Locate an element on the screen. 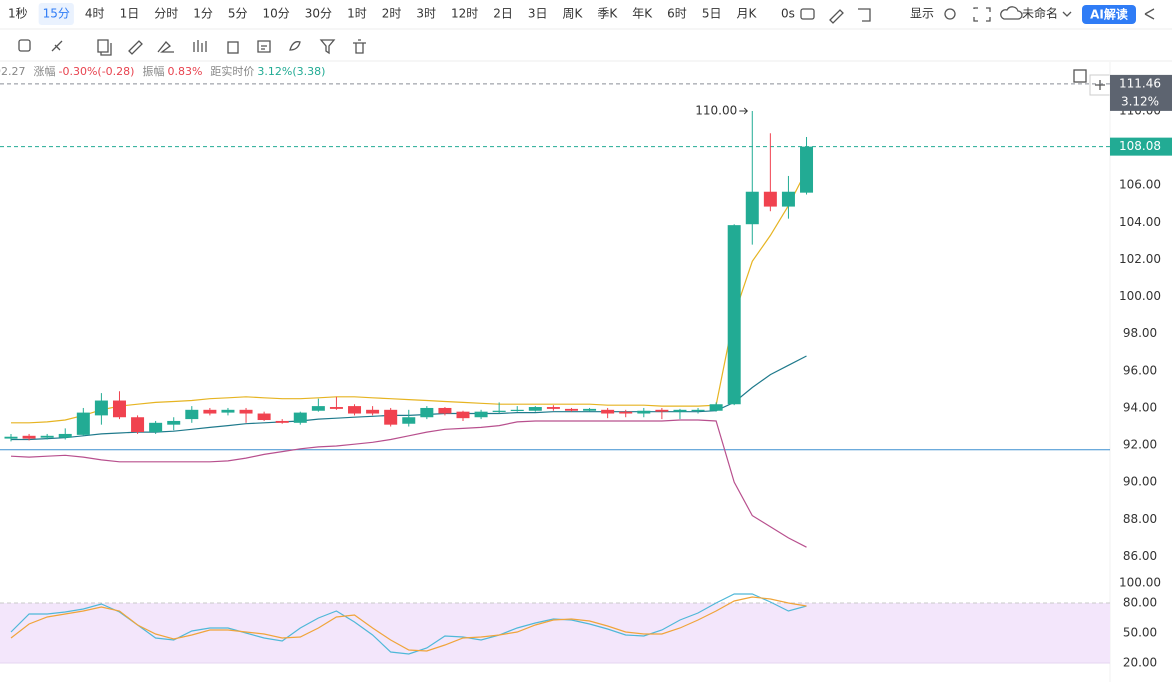 Image resolution: width=1172 pixels, height=682 pixels. ai-button-label: AI解读 is located at coordinates (1109, 14).